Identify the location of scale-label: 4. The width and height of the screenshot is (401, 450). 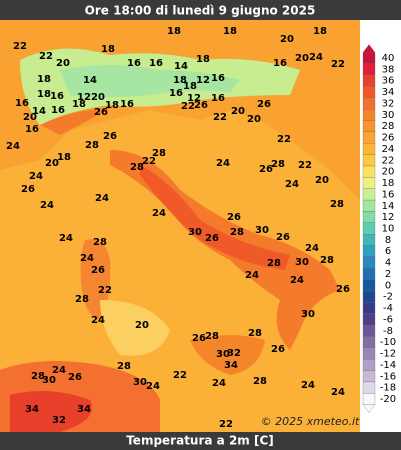
(388, 263).